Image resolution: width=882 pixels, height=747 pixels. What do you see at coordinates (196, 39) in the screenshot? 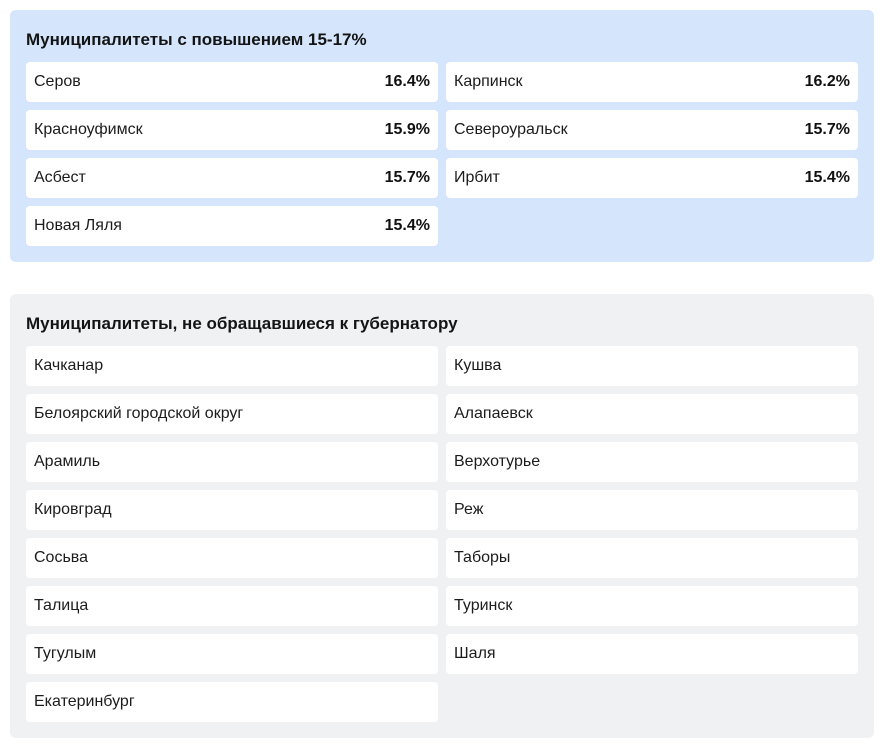
I see `increase-panel-title: Муниципалитеты с повышением 15-17%` at bounding box center [196, 39].